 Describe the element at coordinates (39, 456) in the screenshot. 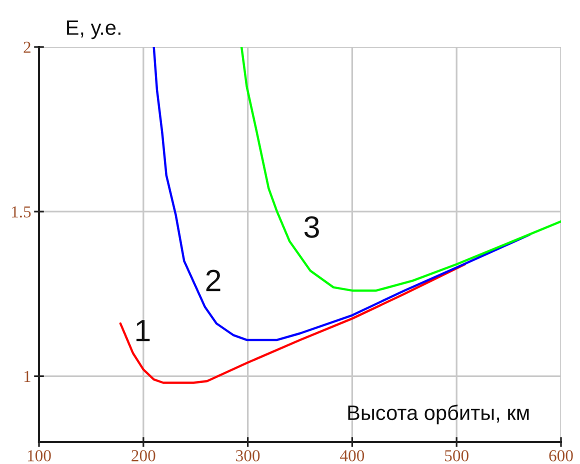

I see `x-tick-label: 100` at that location.